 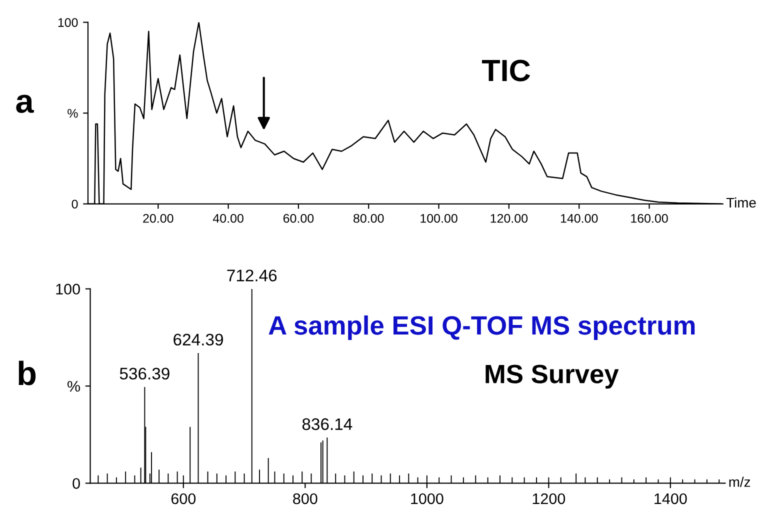 I want to click on annotation: TIC, so click(x=506, y=71).